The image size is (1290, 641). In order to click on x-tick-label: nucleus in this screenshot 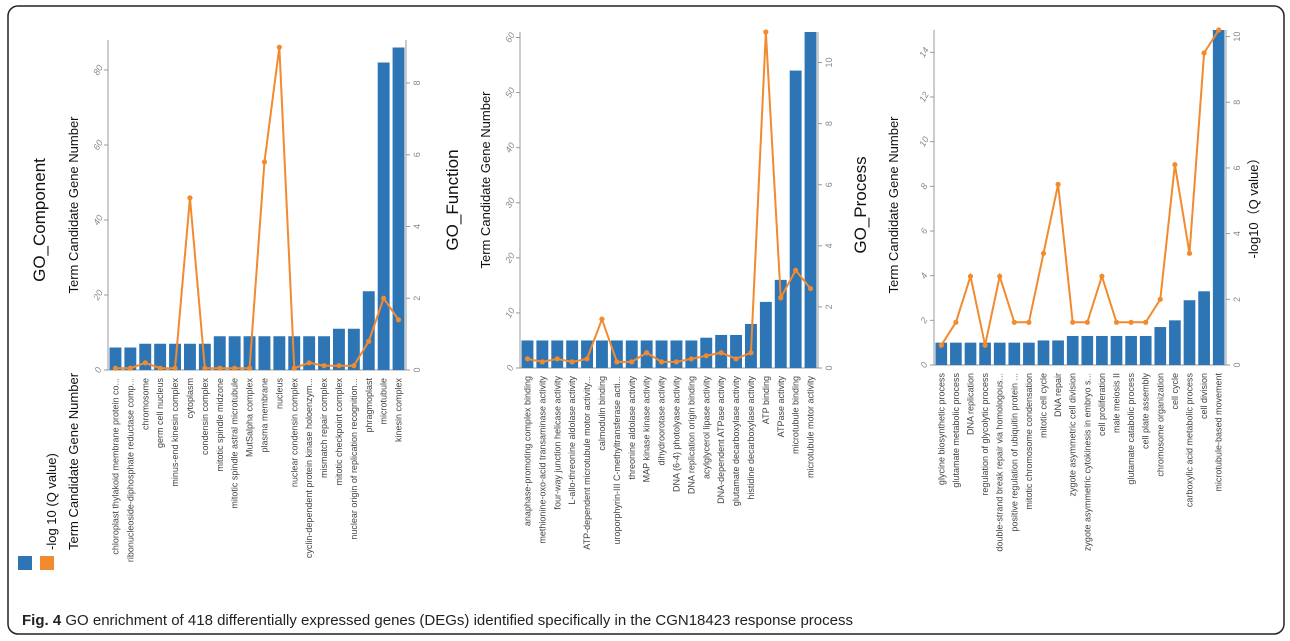, I will do `click(279, 394)`.